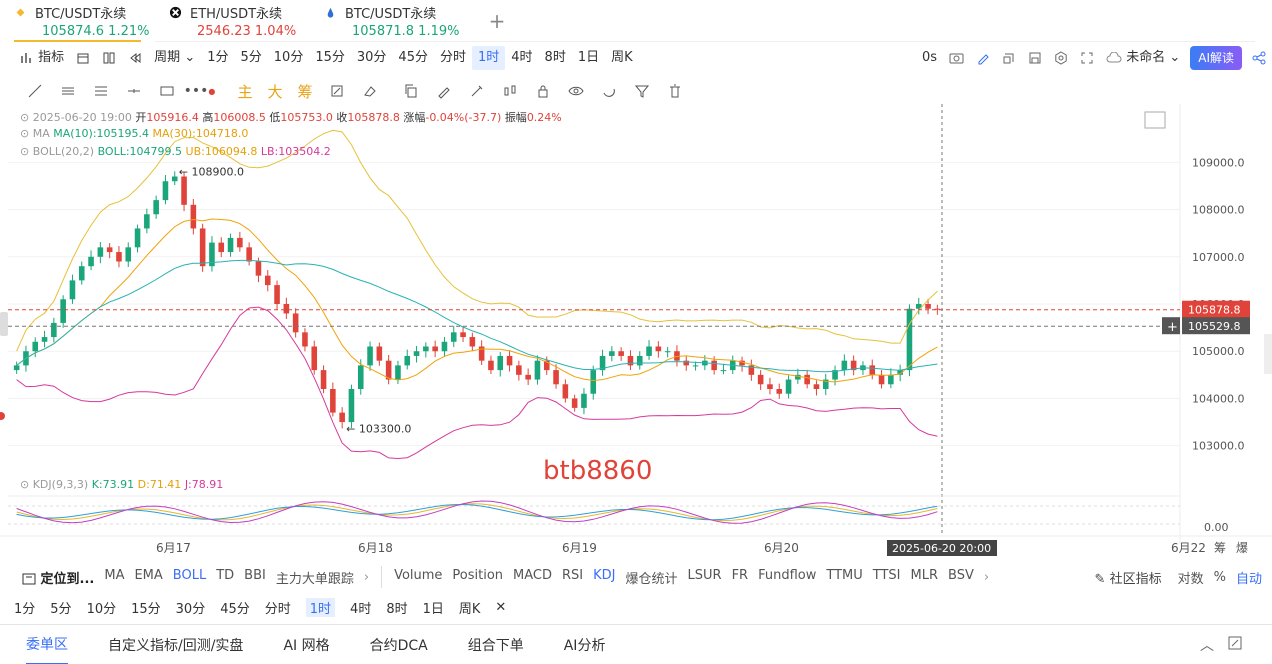  I want to click on main-indicator-TD: TD, so click(225, 575).